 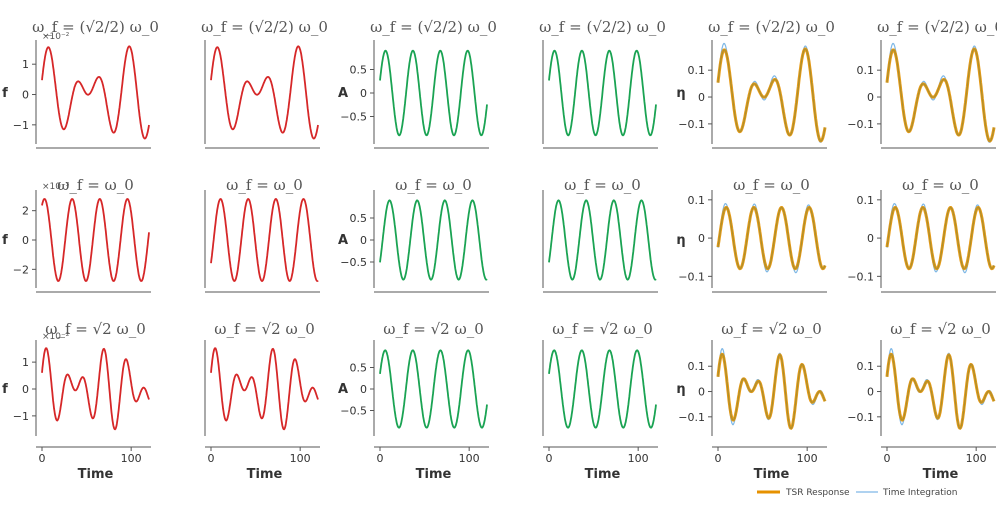 I want to click on subplot-r1-c2: −0.5 0 0.5A, so click(x=413, y=241).